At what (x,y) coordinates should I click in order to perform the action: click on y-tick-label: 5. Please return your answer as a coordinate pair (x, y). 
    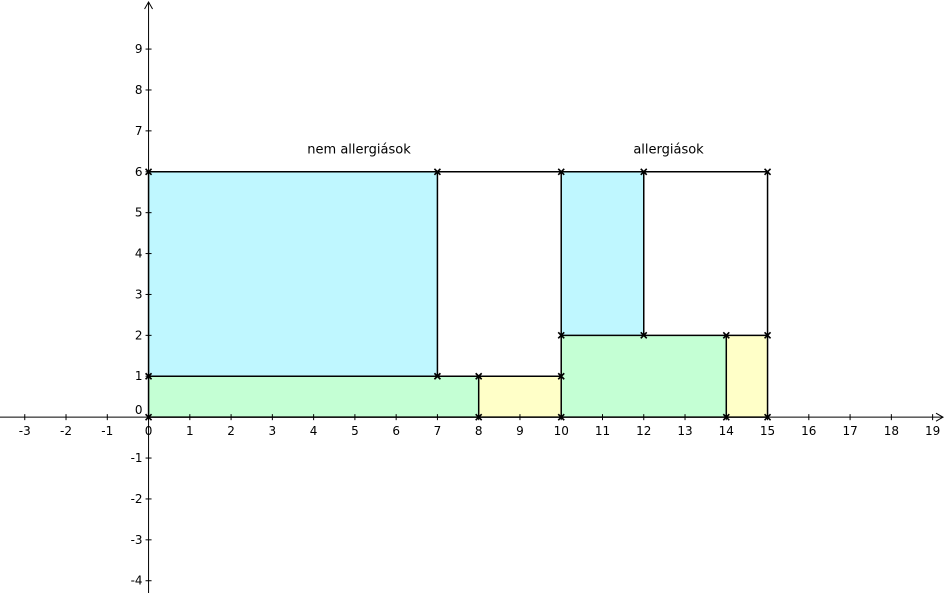
    Looking at the image, I should click on (139, 213).